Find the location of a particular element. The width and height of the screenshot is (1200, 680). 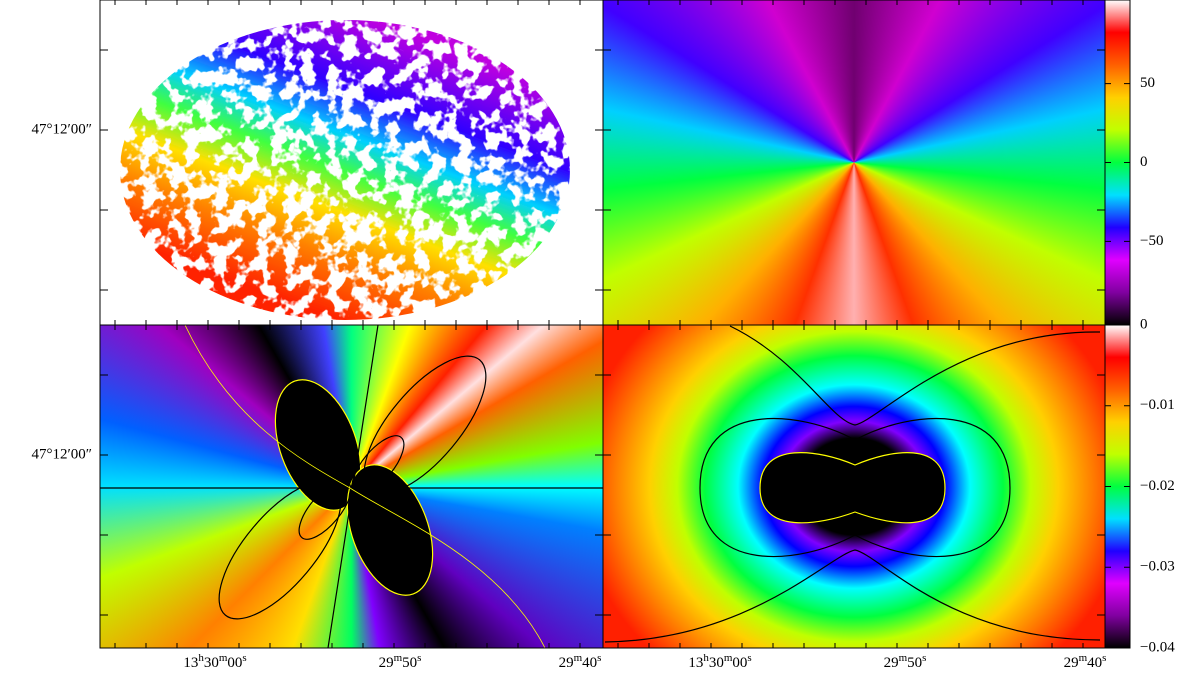

colorbar-tick-label: −0.01 is located at coordinates (1157, 405).